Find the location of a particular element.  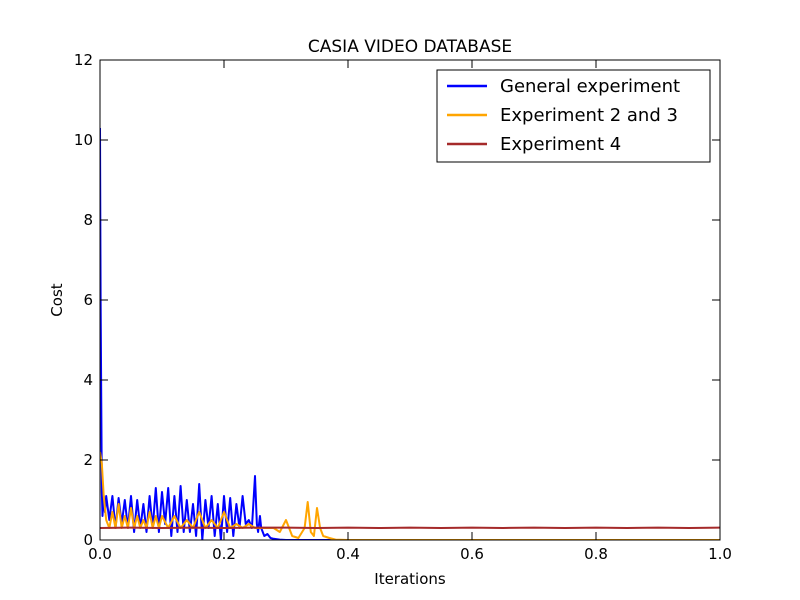

legend-label-2: Experiment 2 and 3 is located at coordinates (589, 115).